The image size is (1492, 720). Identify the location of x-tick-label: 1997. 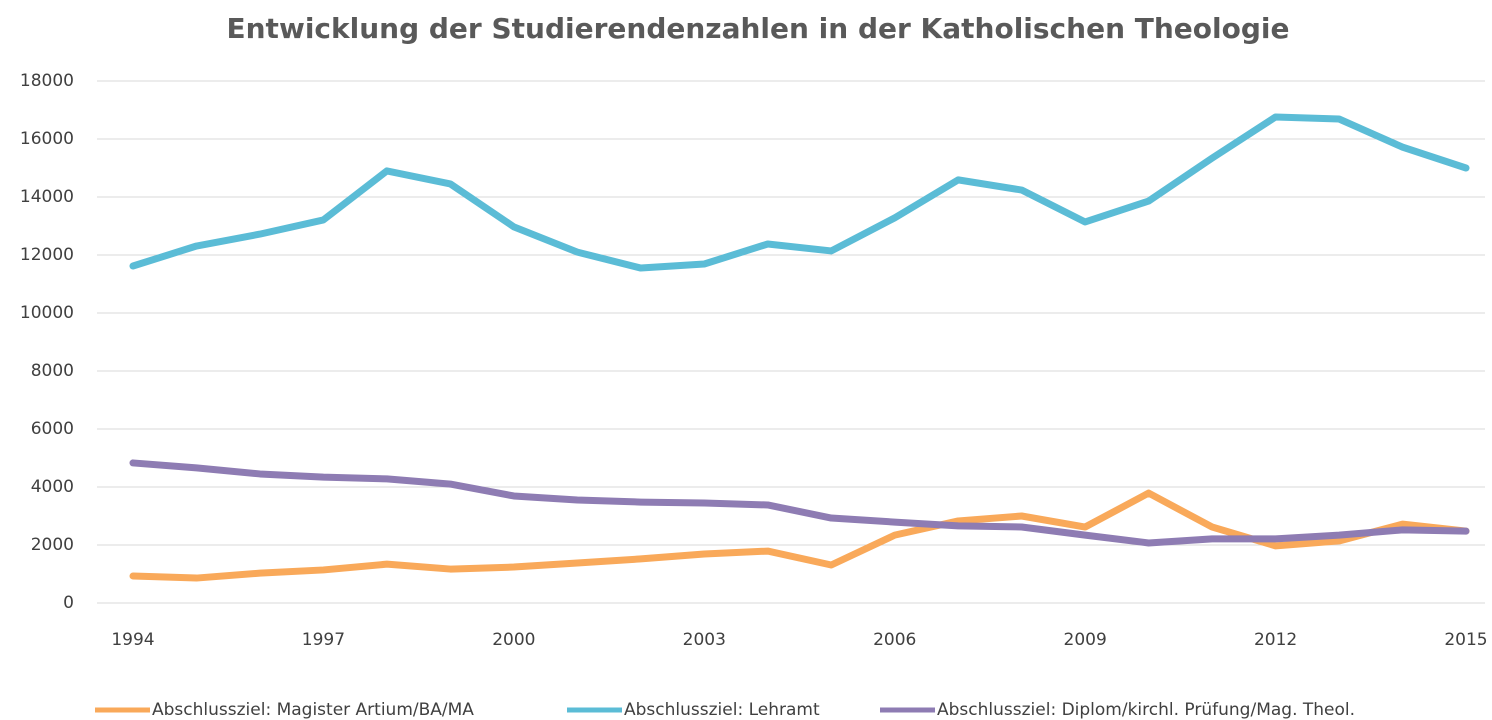
(323, 640).